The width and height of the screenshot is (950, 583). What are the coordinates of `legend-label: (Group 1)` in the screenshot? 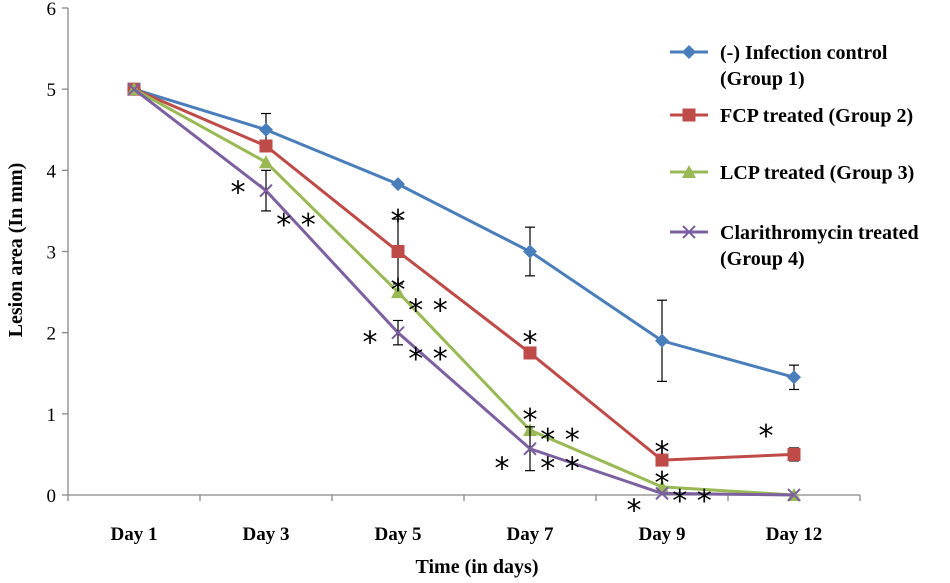 It's located at (762, 79).